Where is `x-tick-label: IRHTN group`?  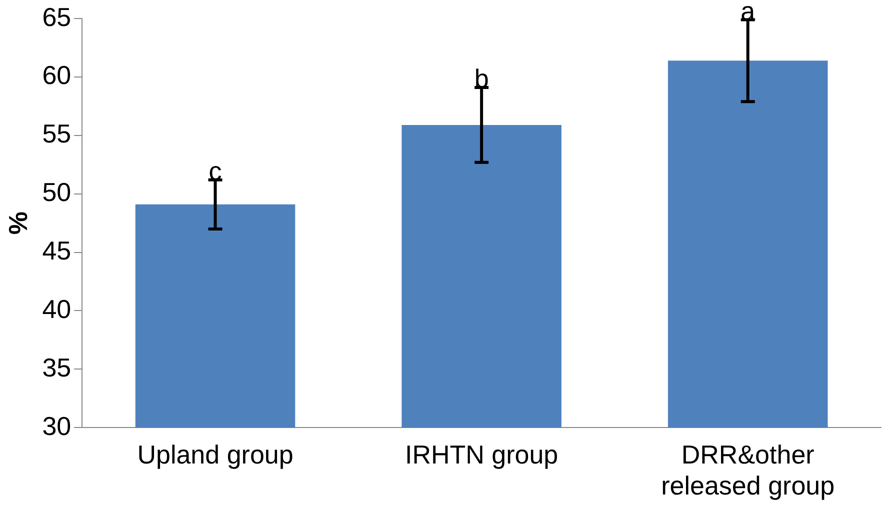
x-tick-label: IRHTN group is located at coordinates (481, 454).